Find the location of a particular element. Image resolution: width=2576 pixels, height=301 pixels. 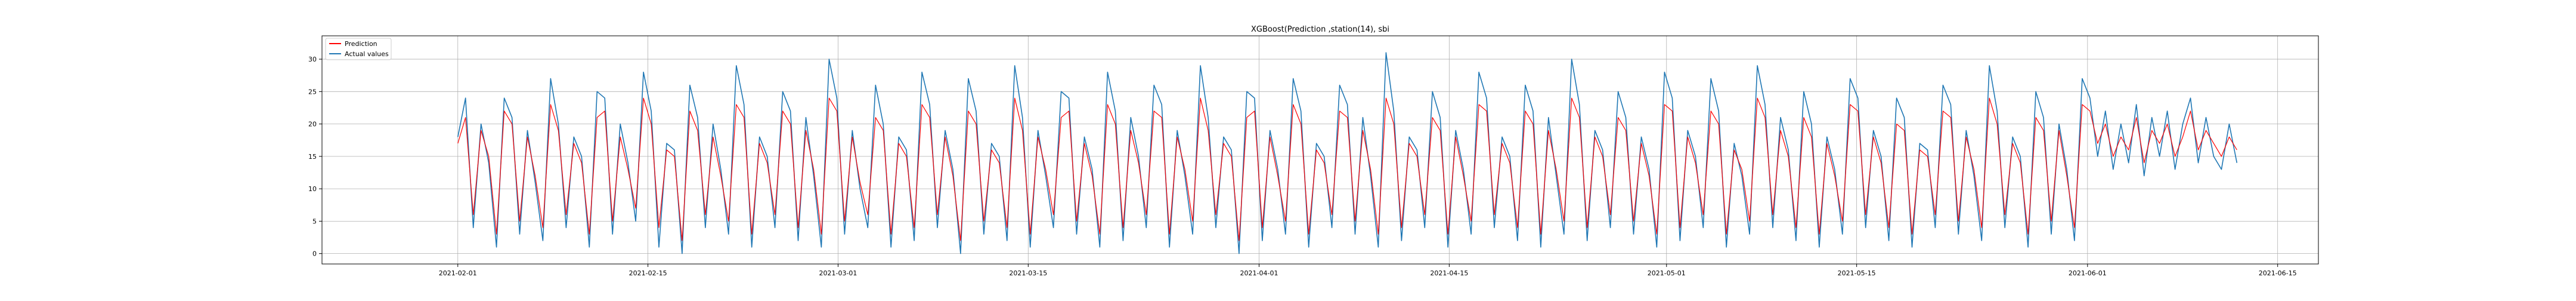

y-tick-label: 5 is located at coordinates (315, 221).